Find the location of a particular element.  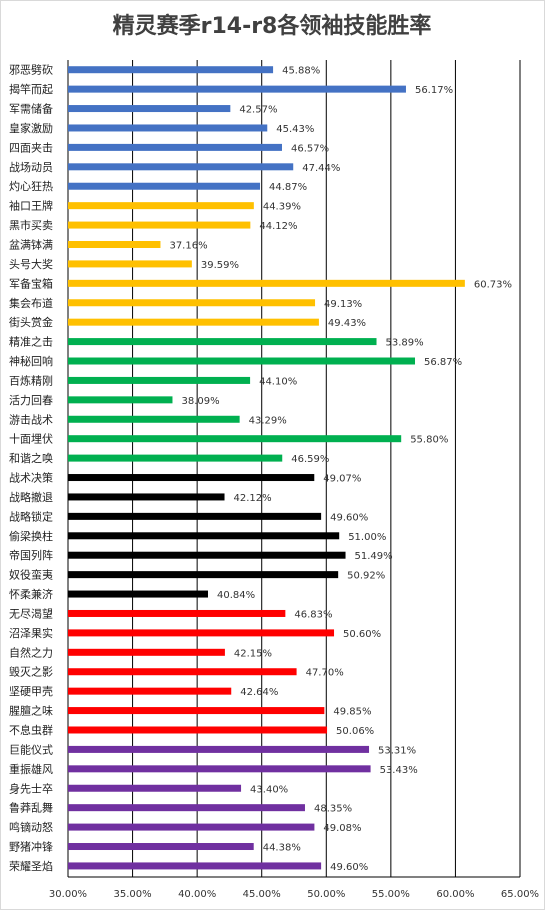

data-label: 39.59% is located at coordinates (220, 265).